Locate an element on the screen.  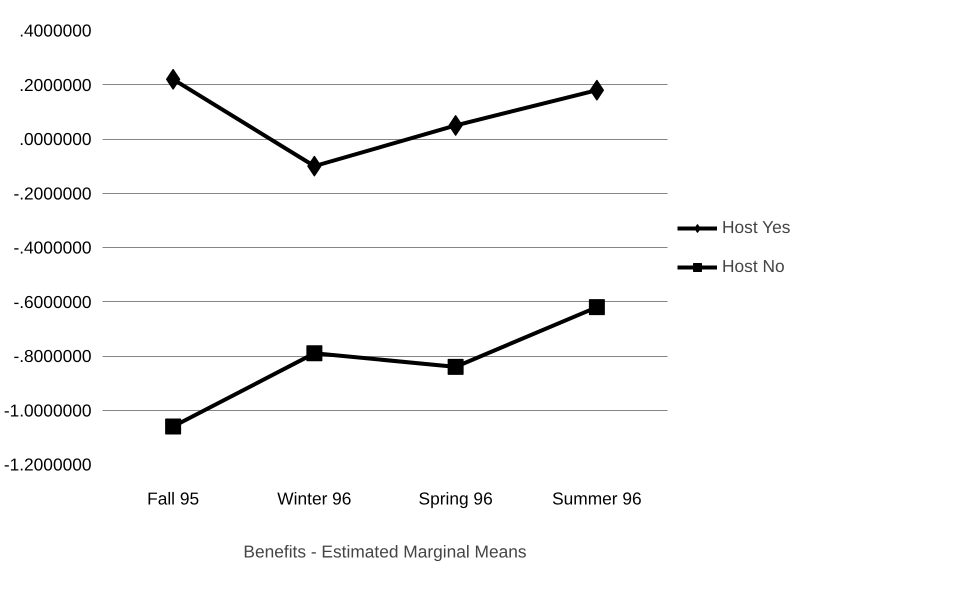
x-tick-label: Summer 96 is located at coordinates (597, 498).